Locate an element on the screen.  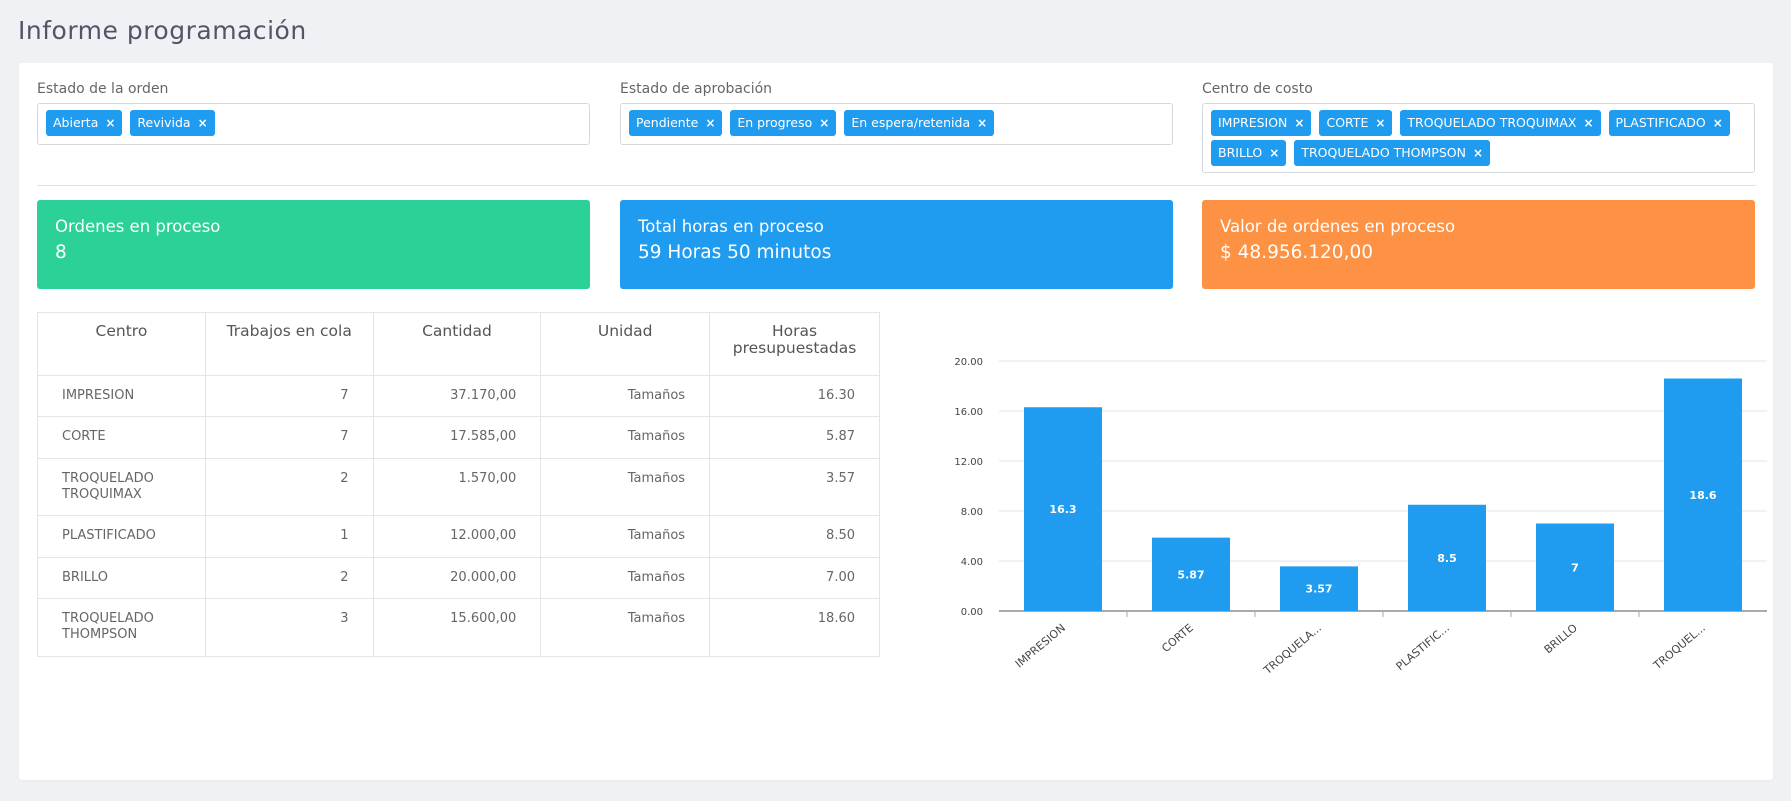
cell-horas: 3.57 is located at coordinates (794, 487).